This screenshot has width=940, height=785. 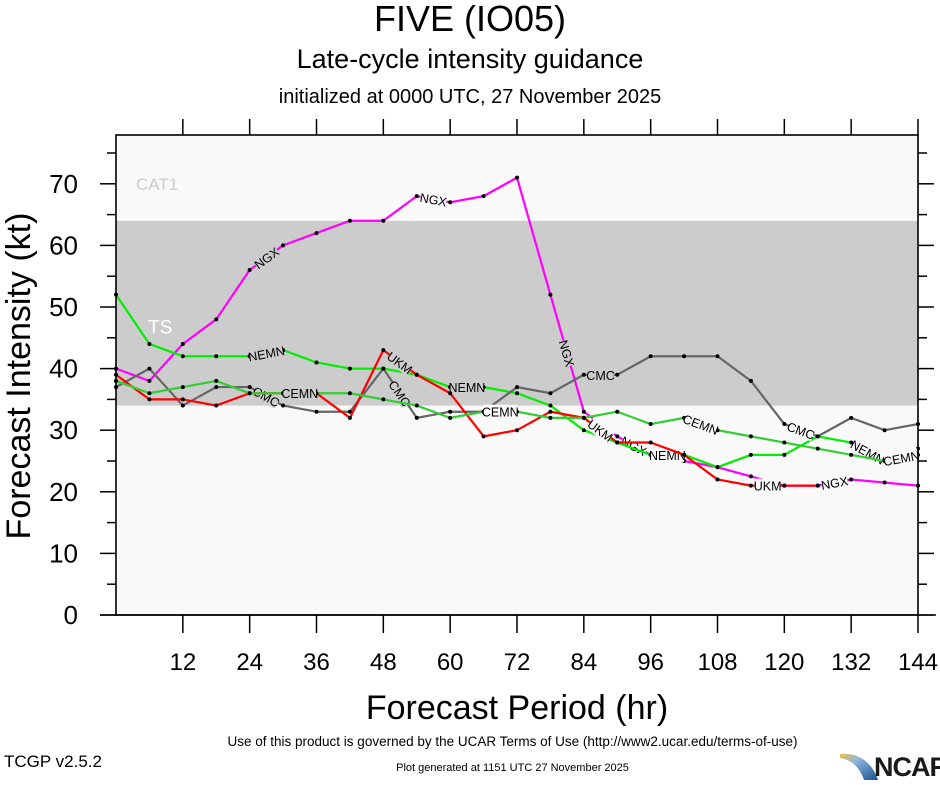 I want to click on band-label-cat1: CAT1, so click(x=157, y=184).